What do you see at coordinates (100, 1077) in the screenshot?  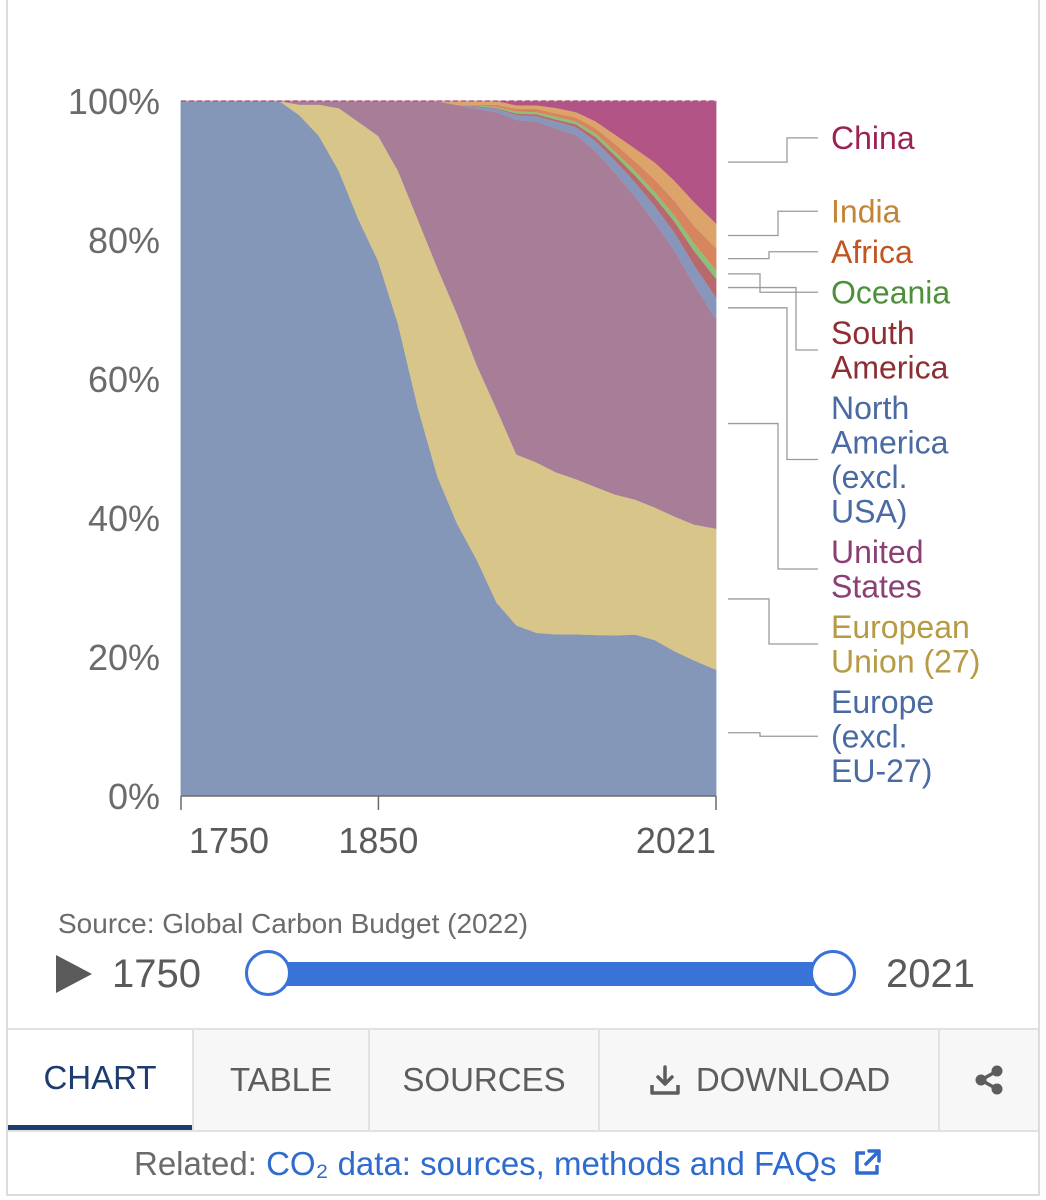 I see `tab-chart-label: CHART` at bounding box center [100, 1077].